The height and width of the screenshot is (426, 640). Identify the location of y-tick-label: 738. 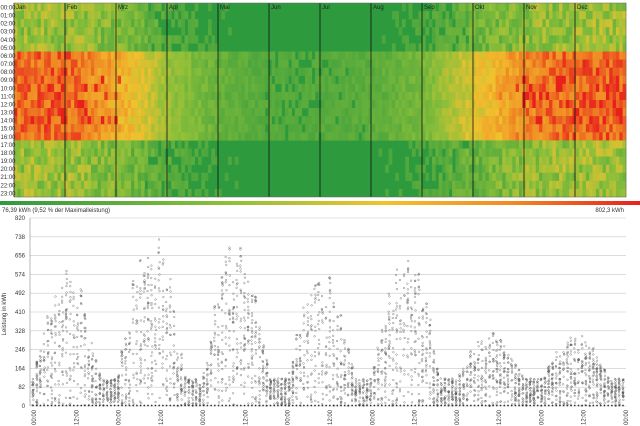
(20, 238).